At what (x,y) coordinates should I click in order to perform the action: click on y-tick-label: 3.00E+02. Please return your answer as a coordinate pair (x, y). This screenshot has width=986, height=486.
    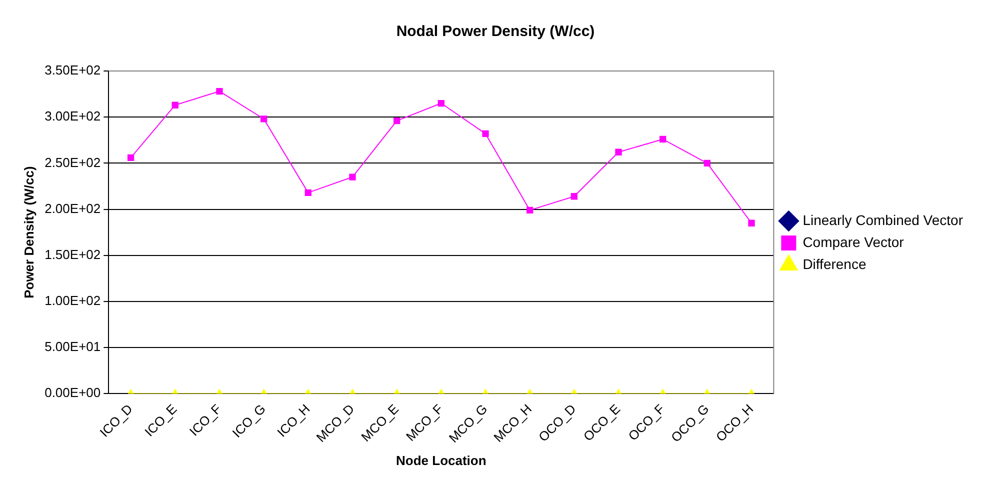
    Looking at the image, I should click on (72, 116).